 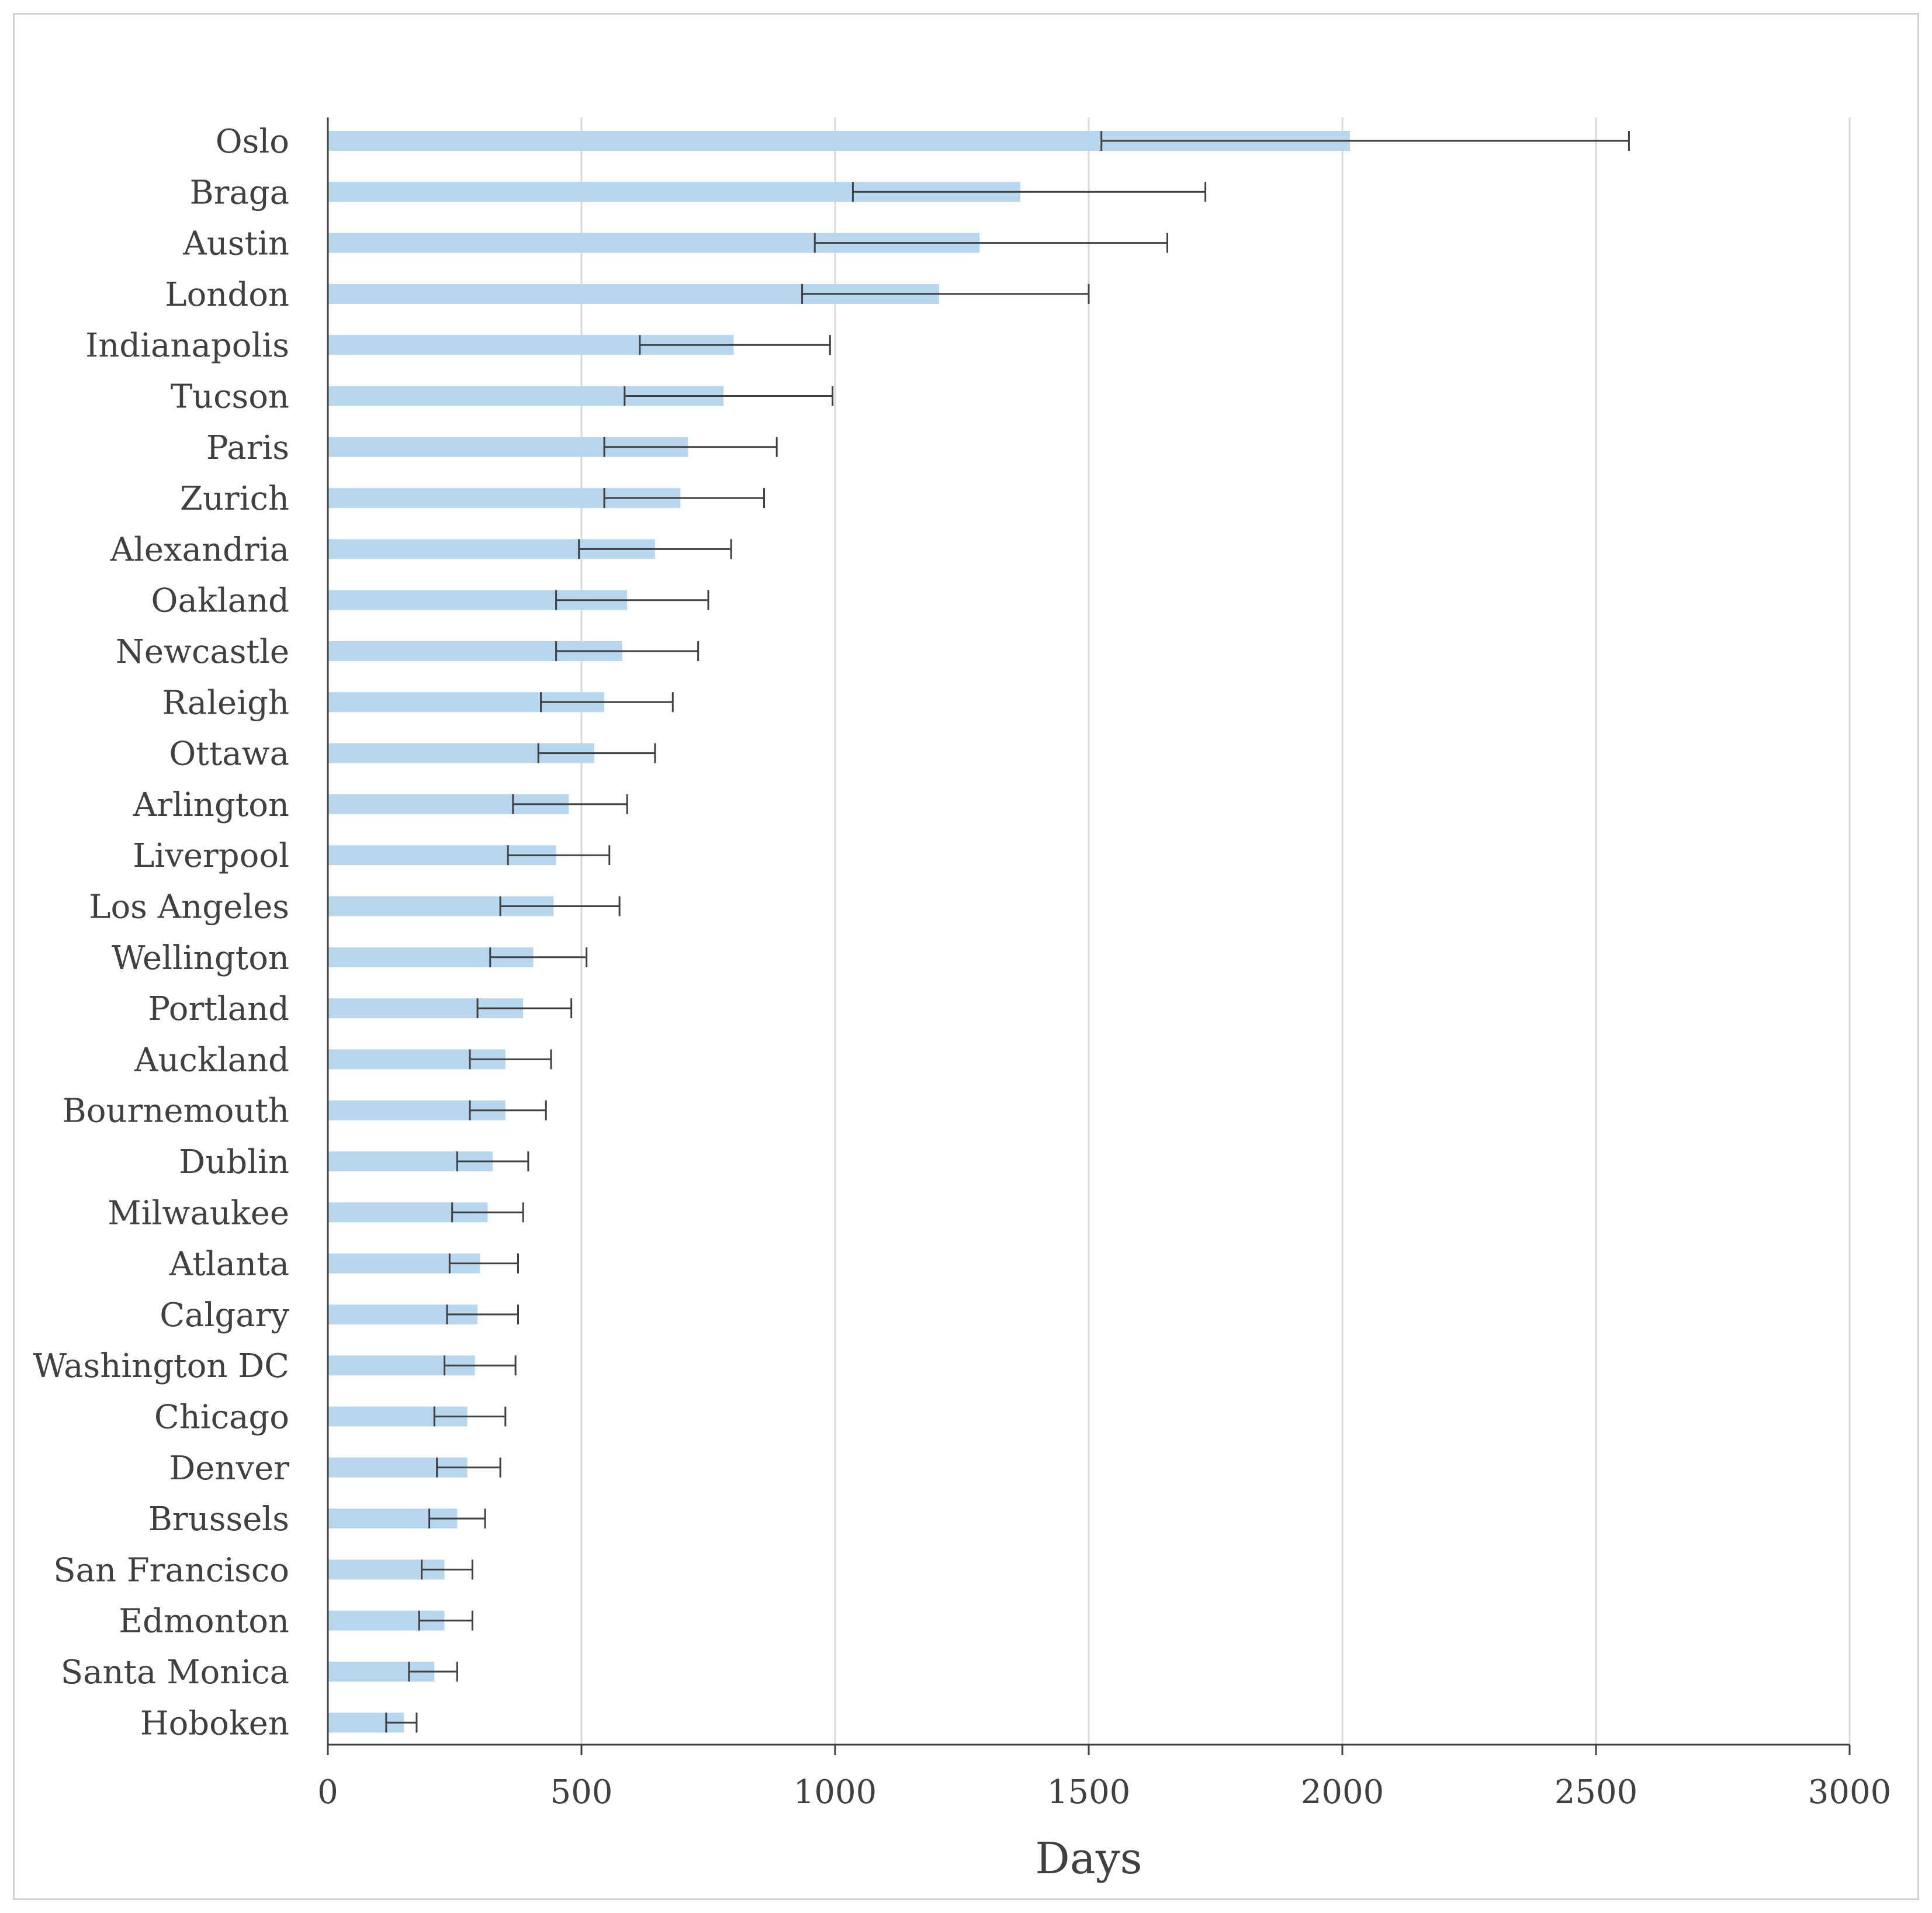 I want to click on error-bar-indianapolis, so click(x=735, y=345).